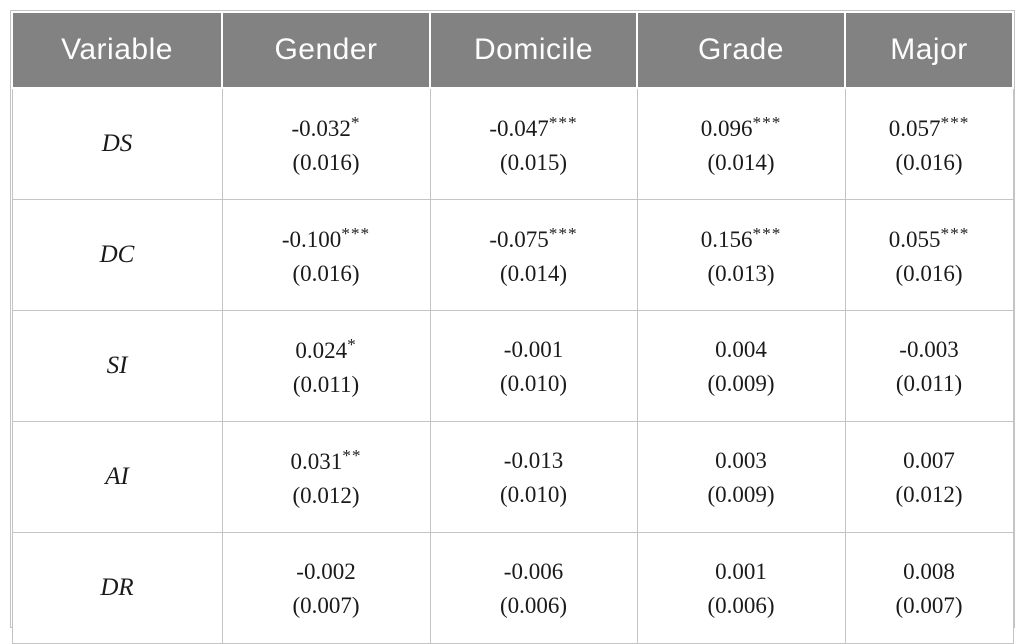  I want to click on coefficient-estimate: 0.055***, so click(929, 239).